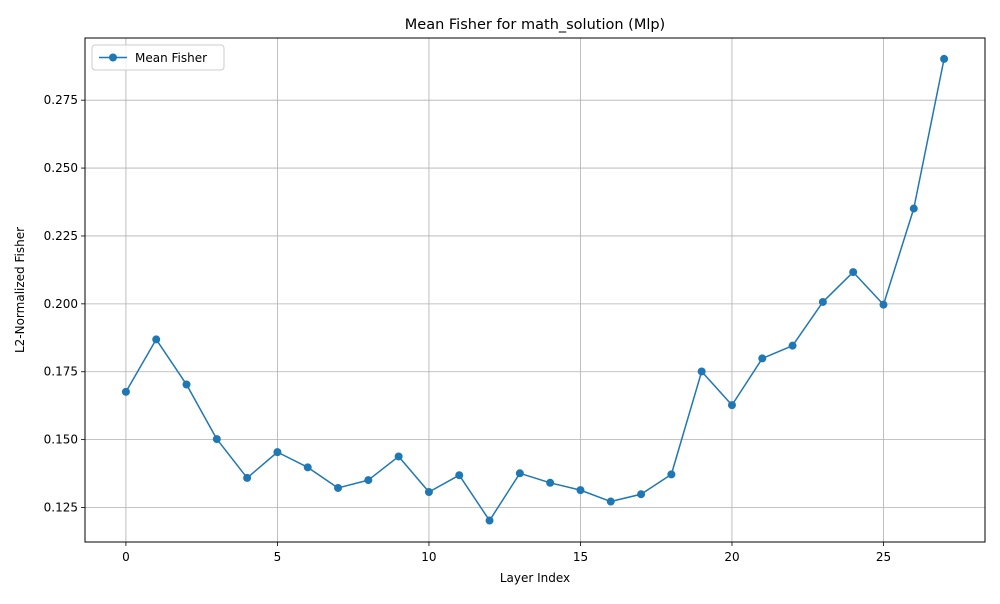 The height and width of the screenshot is (604, 1000). Describe the element at coordinates (883, 557) in the screenshot. I see `x-tick-label: 25` at that location.